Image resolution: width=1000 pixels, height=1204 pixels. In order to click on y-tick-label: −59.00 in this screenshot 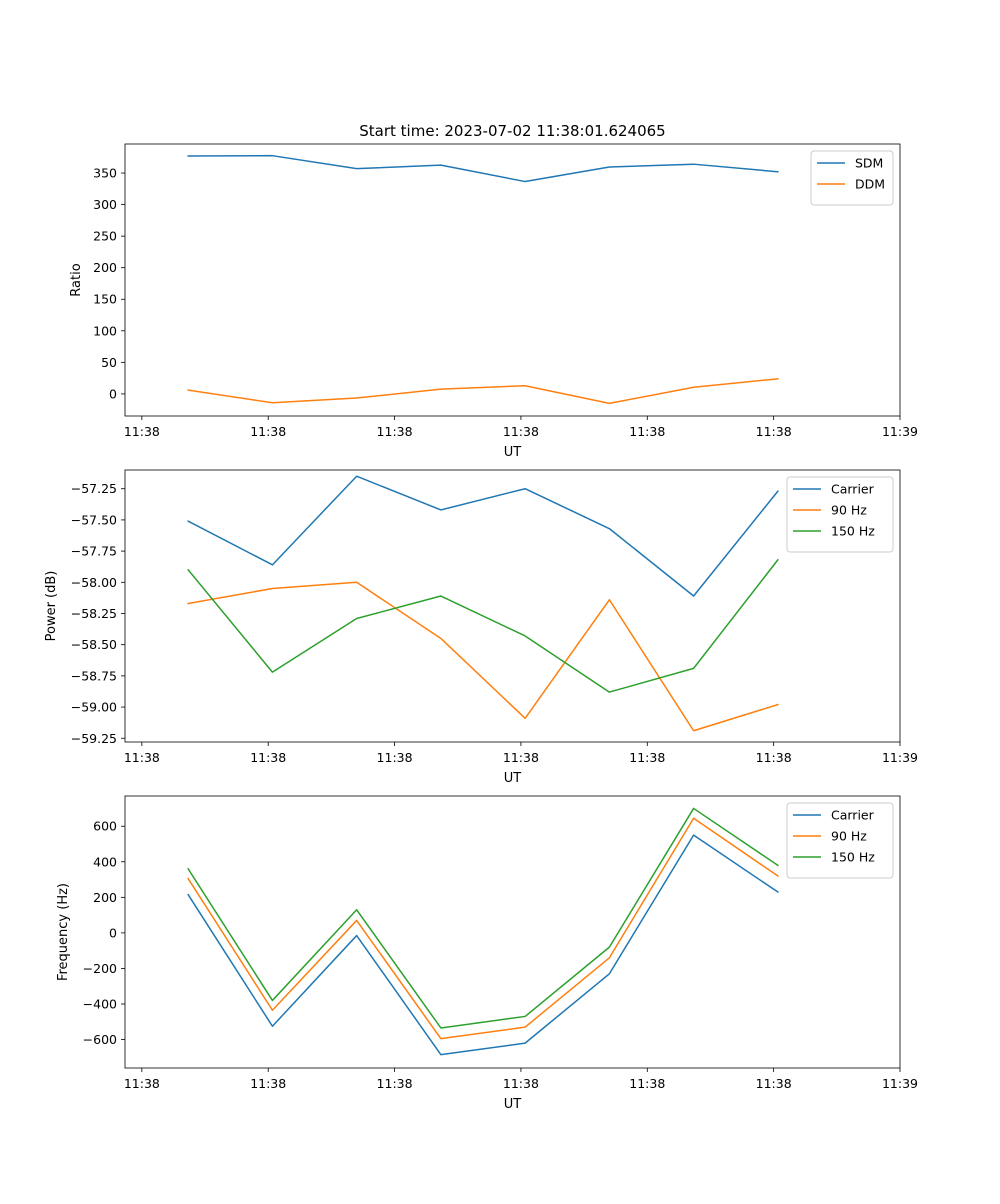, I will do `click(94, 707)`.